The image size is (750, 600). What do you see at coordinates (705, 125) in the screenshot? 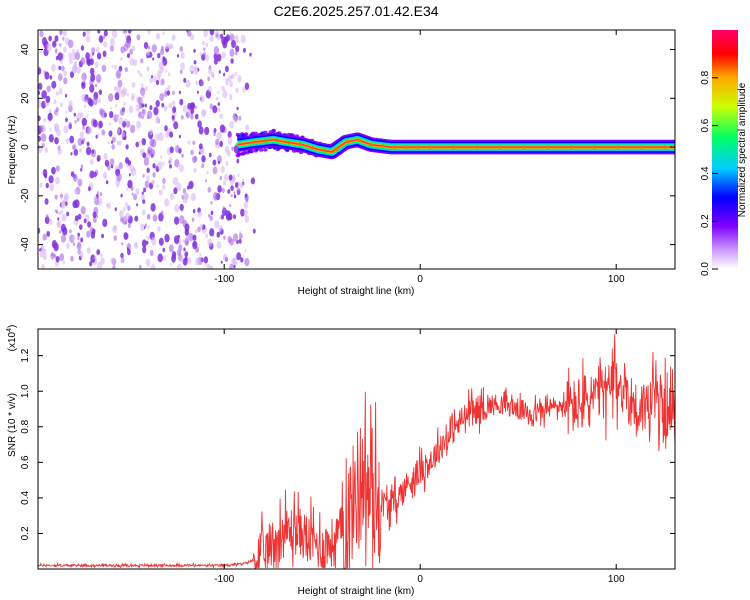
I see `colorbar-tick-label: 0.6` at bounding box center [705, 125].